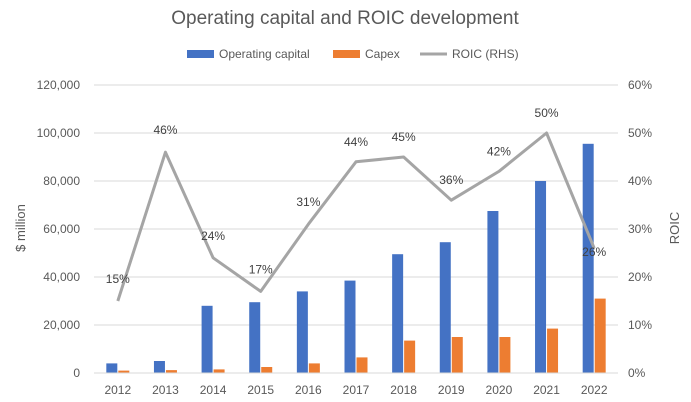  What do you see at coordinates (308, 202) in the screenshot?
I see `roic-data-label: 31%` at bounding box center [308, 202].